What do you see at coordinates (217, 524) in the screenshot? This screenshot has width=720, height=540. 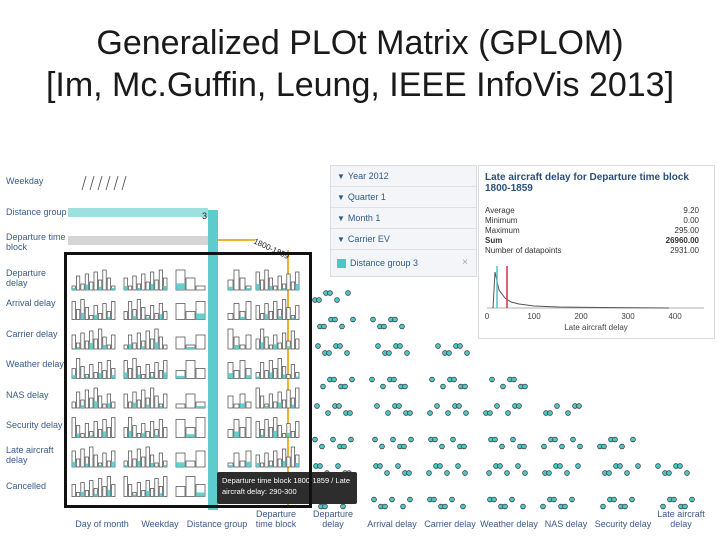 I see `col-label-distance-group: Distance group` at bounding box center [217, 524].